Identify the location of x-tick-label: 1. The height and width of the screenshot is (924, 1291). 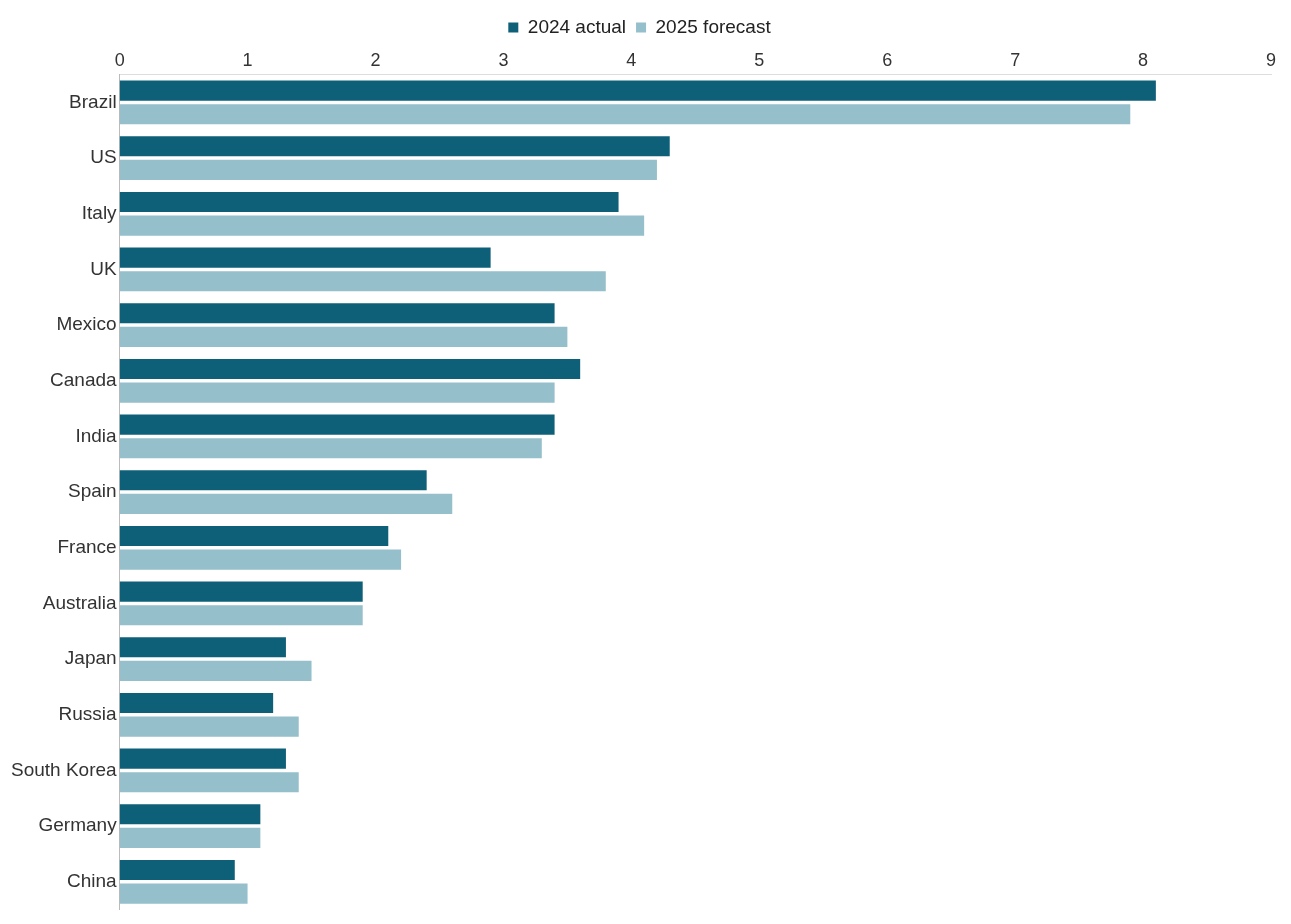
(247, 59).